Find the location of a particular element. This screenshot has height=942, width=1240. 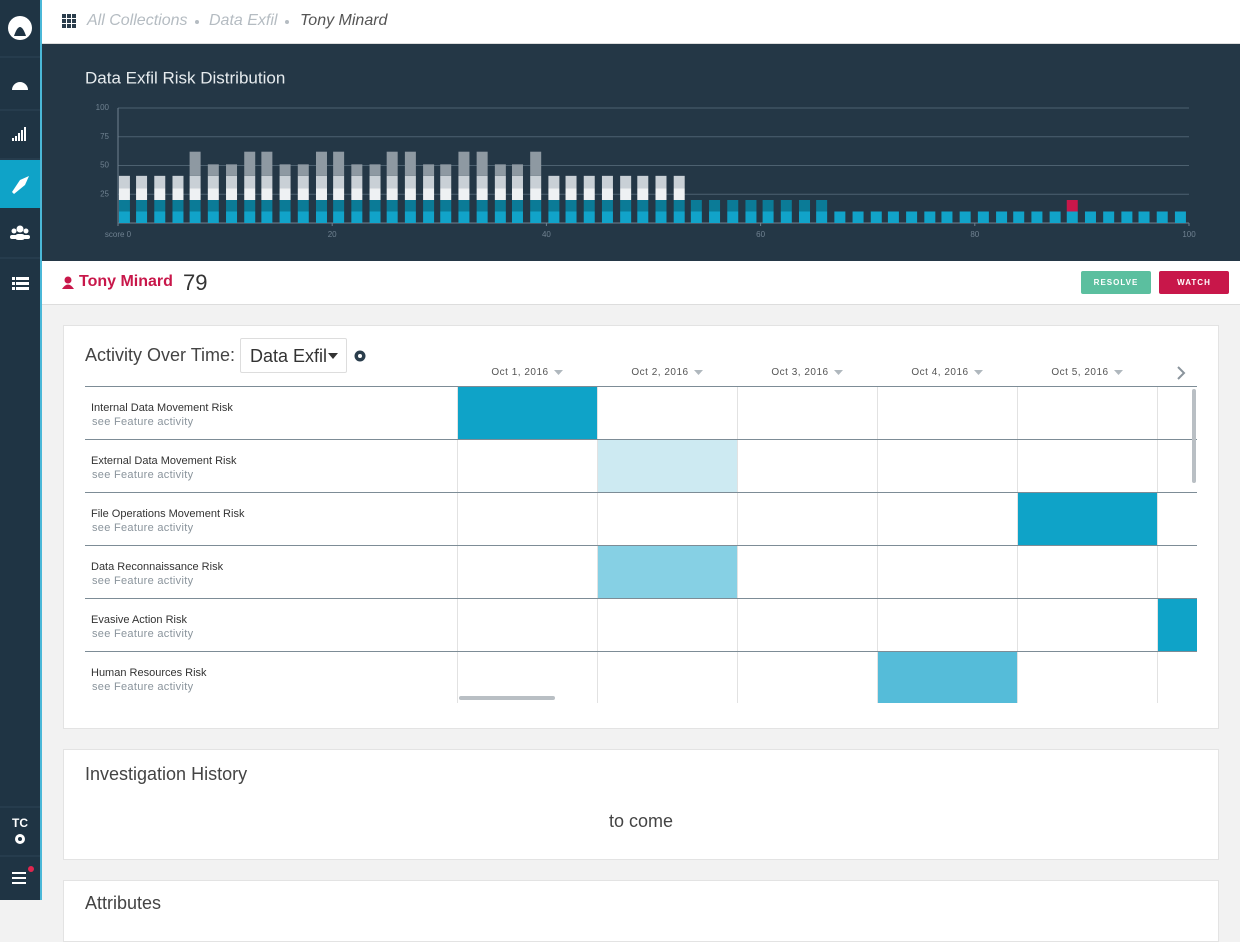

filter-dropdown: Data Exfil is located at coordinates (293, 355).